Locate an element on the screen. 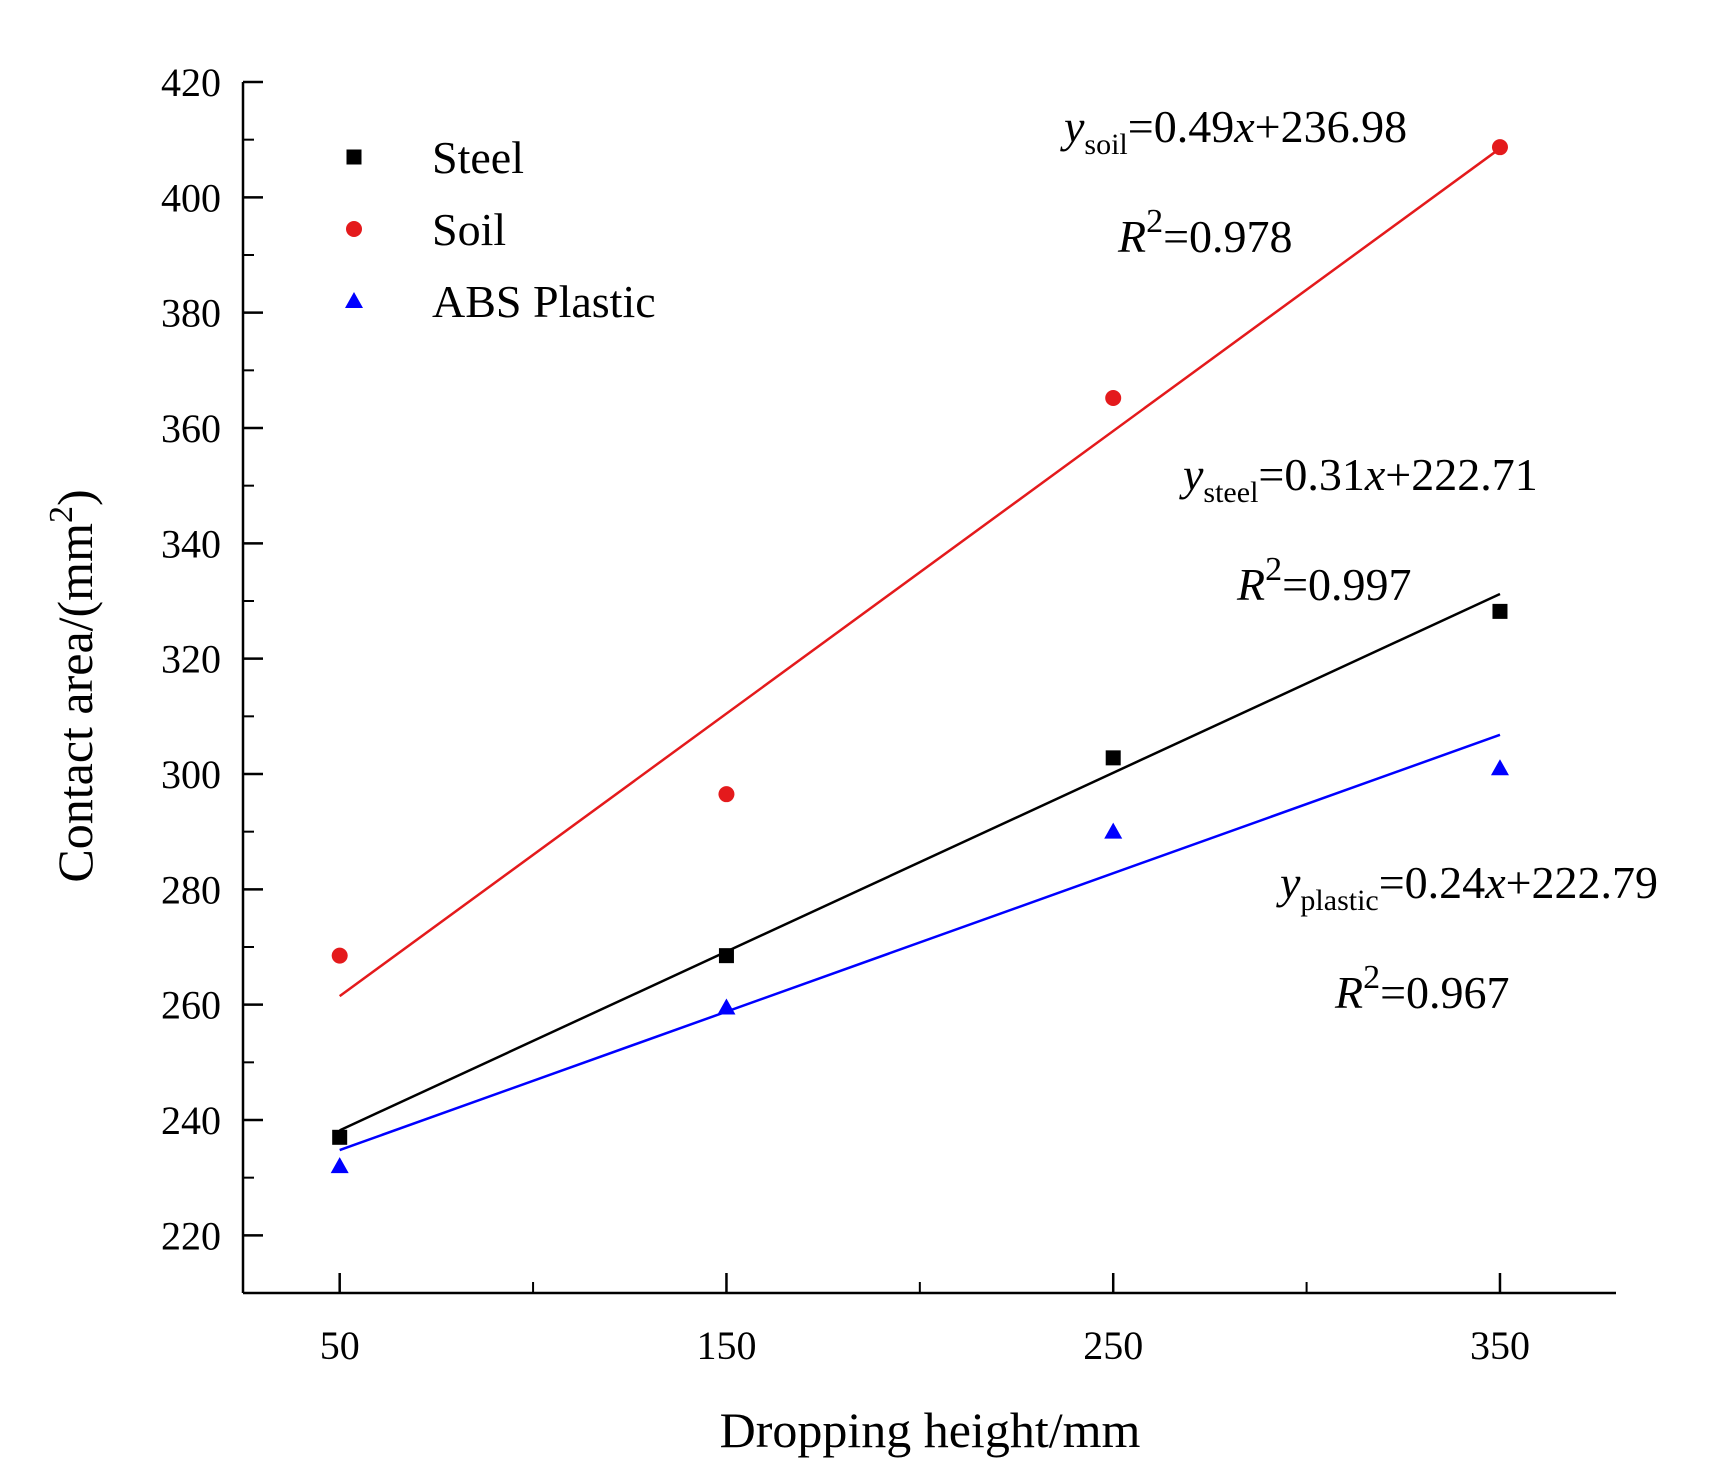 Image resolution: width=1726 pixels, height=1480 pixels. x-tick-label: 250 is located at coordinates (1113, 1345).